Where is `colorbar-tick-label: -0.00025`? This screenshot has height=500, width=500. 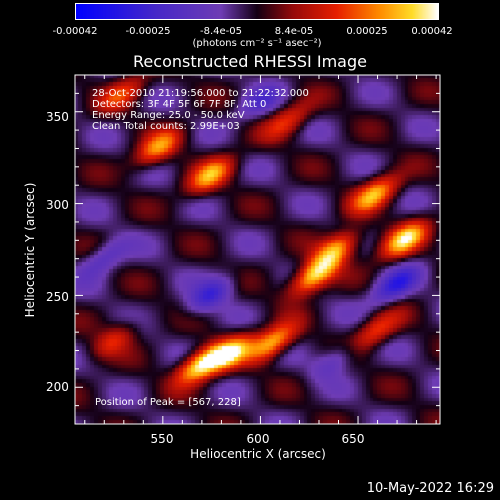 colorbar-tick-label: -0.00025 is located at coordinates (148, 31).